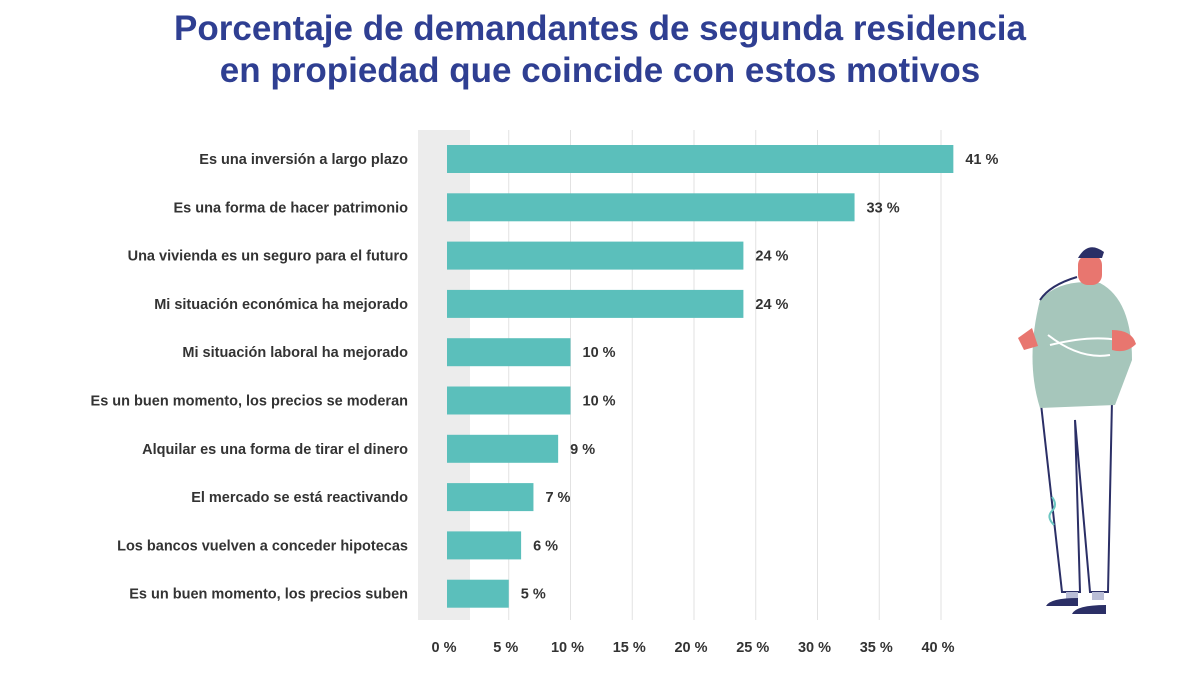 The height and width of the screenshot is (675, 1200). What do you see at coordinates (303, 160) in the screenshot?
I see `category-label: Es una inversión a largo plazo` at bounding box center [303, 160].